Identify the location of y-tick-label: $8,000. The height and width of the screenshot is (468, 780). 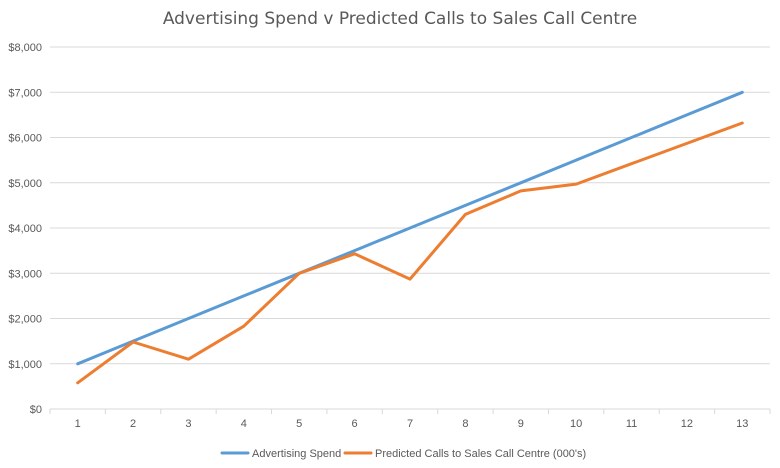
(25, 48).